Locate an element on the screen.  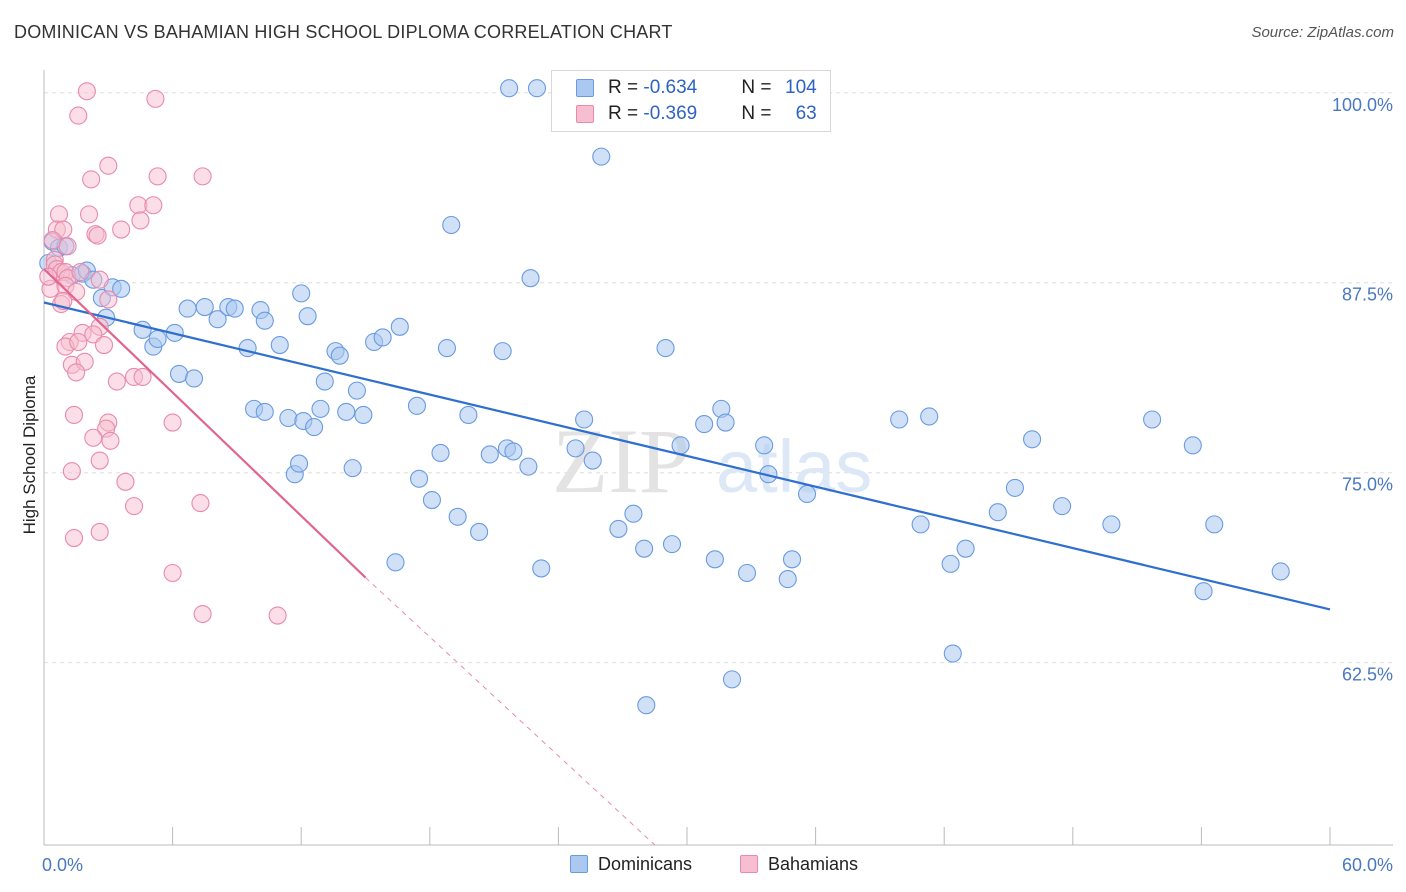
legend-item-bahamians: Bahamians is located at coordinates (799, 864).